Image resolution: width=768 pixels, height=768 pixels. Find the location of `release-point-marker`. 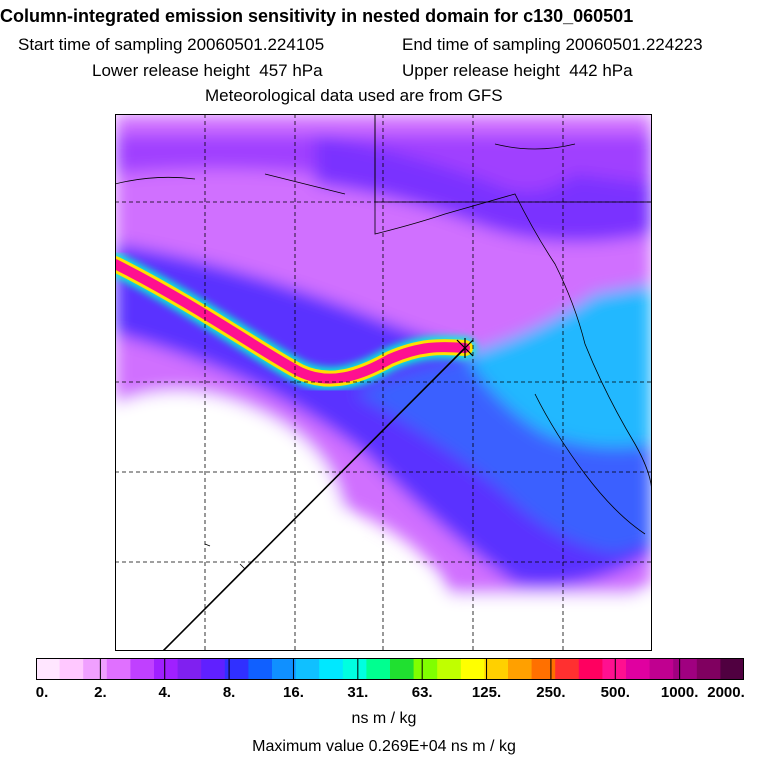

release-point-marker is located at coordinates (465, 348).